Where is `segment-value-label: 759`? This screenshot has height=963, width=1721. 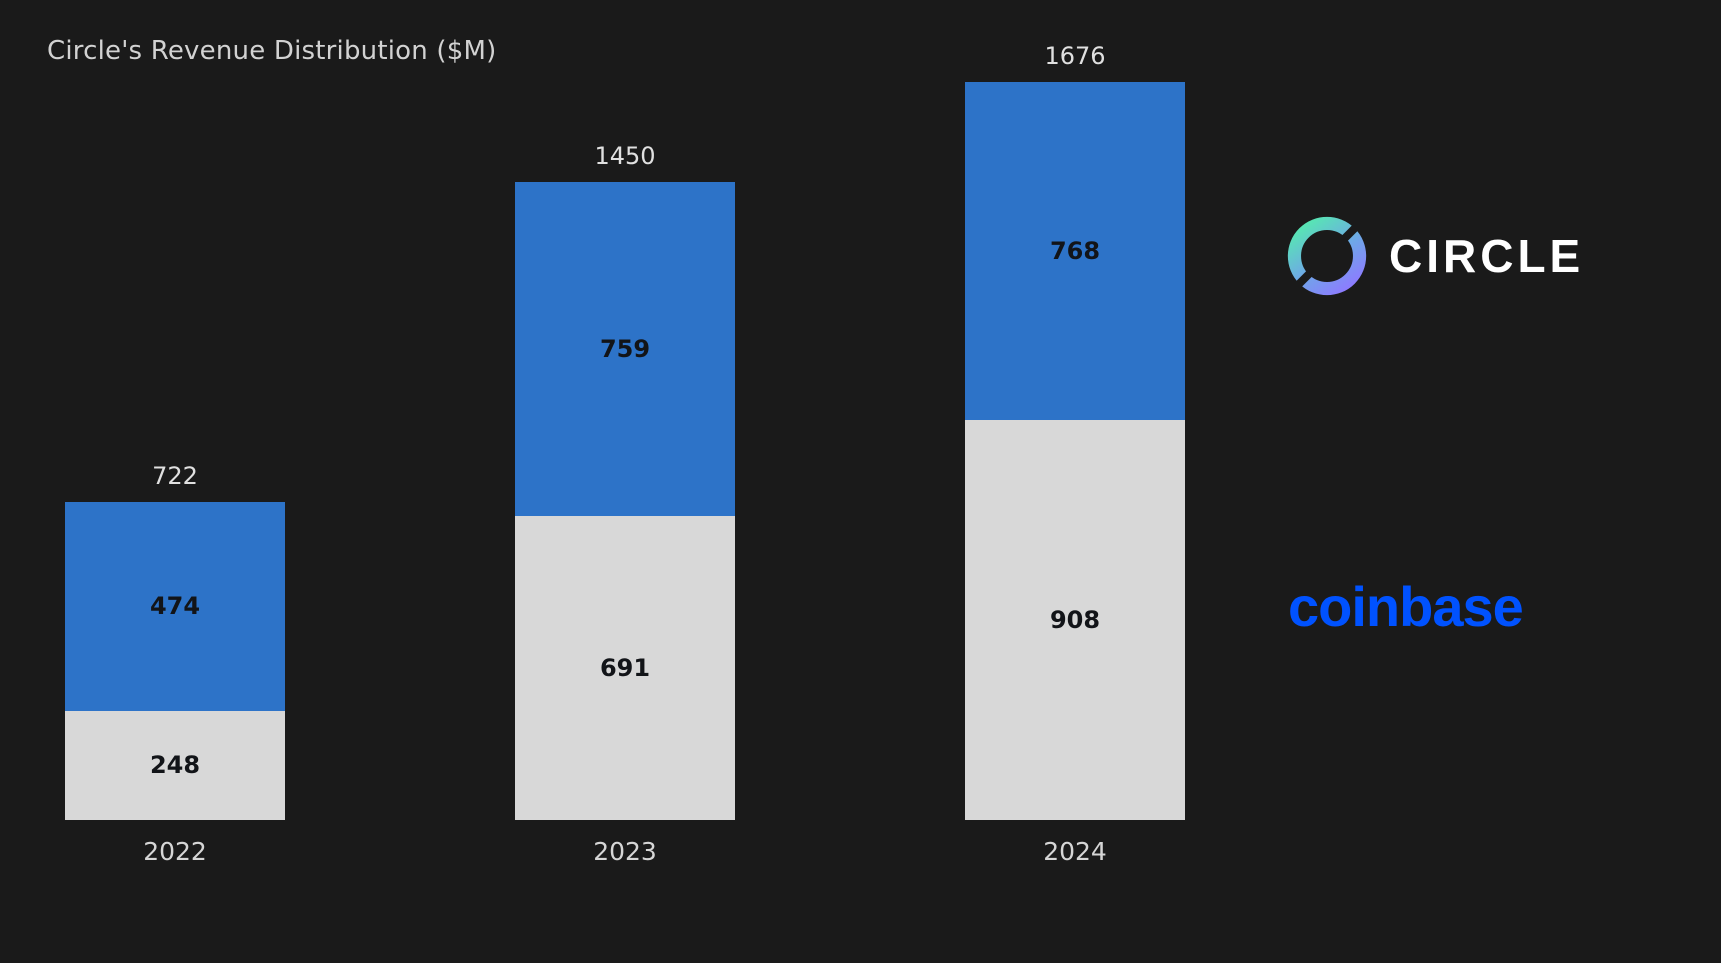
segment-value-label: 759 is located at coordinates (625, 348).